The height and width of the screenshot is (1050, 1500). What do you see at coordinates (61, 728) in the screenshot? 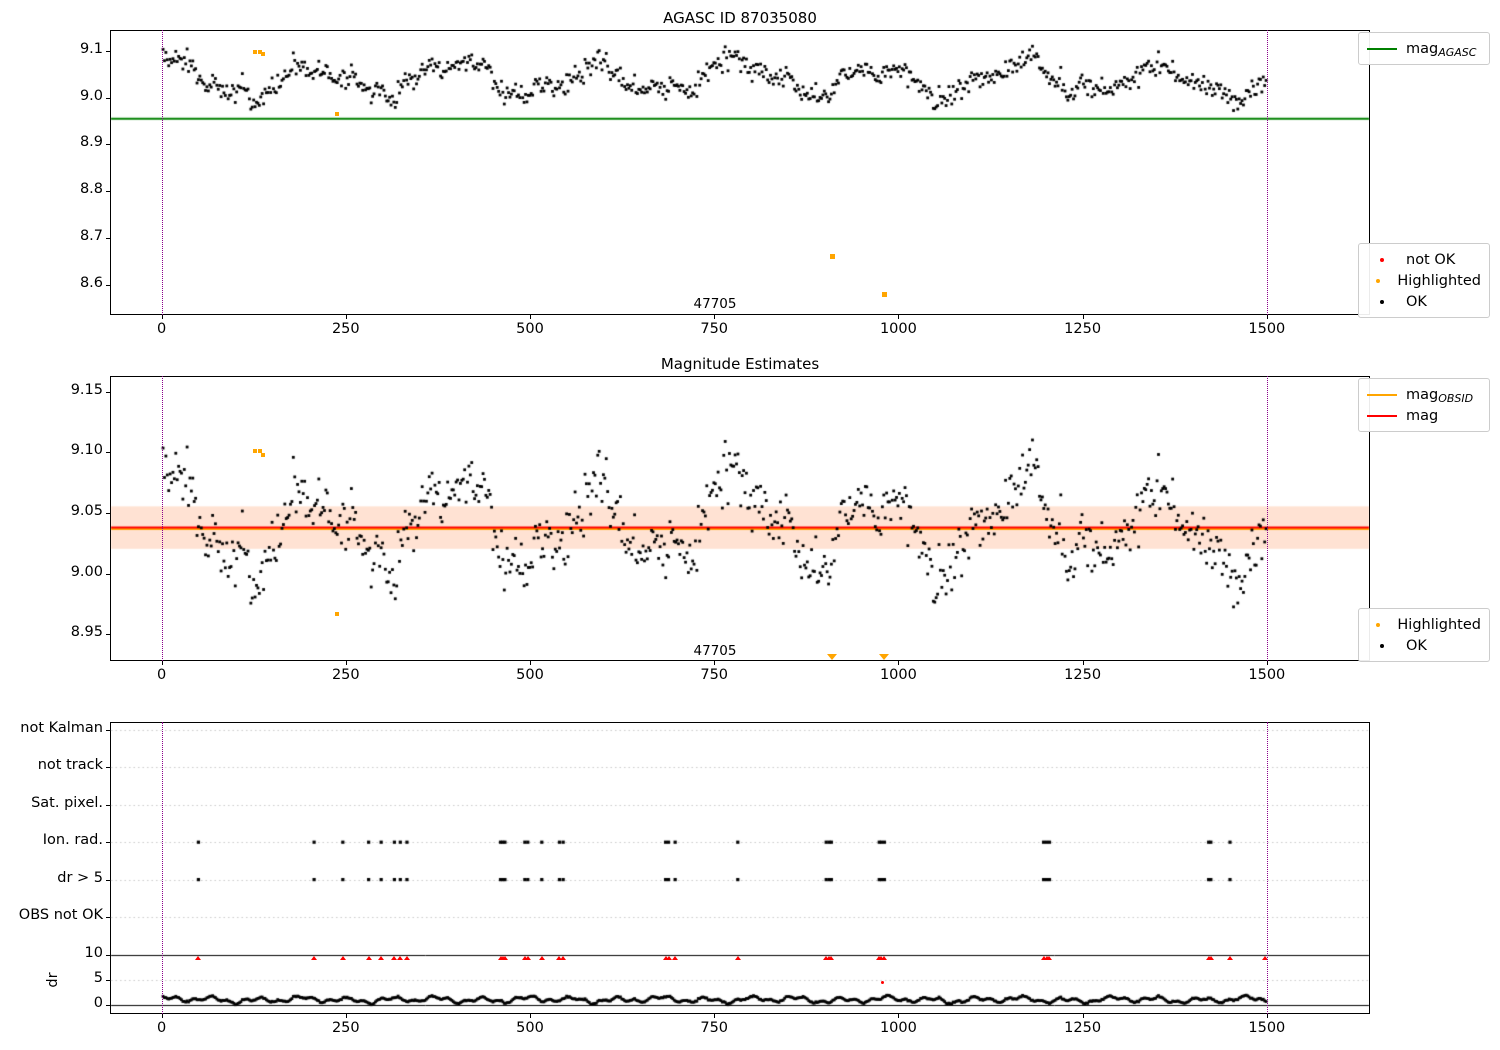
I see `flag-row-label: not Kalman` at bounding box center [61, 728].